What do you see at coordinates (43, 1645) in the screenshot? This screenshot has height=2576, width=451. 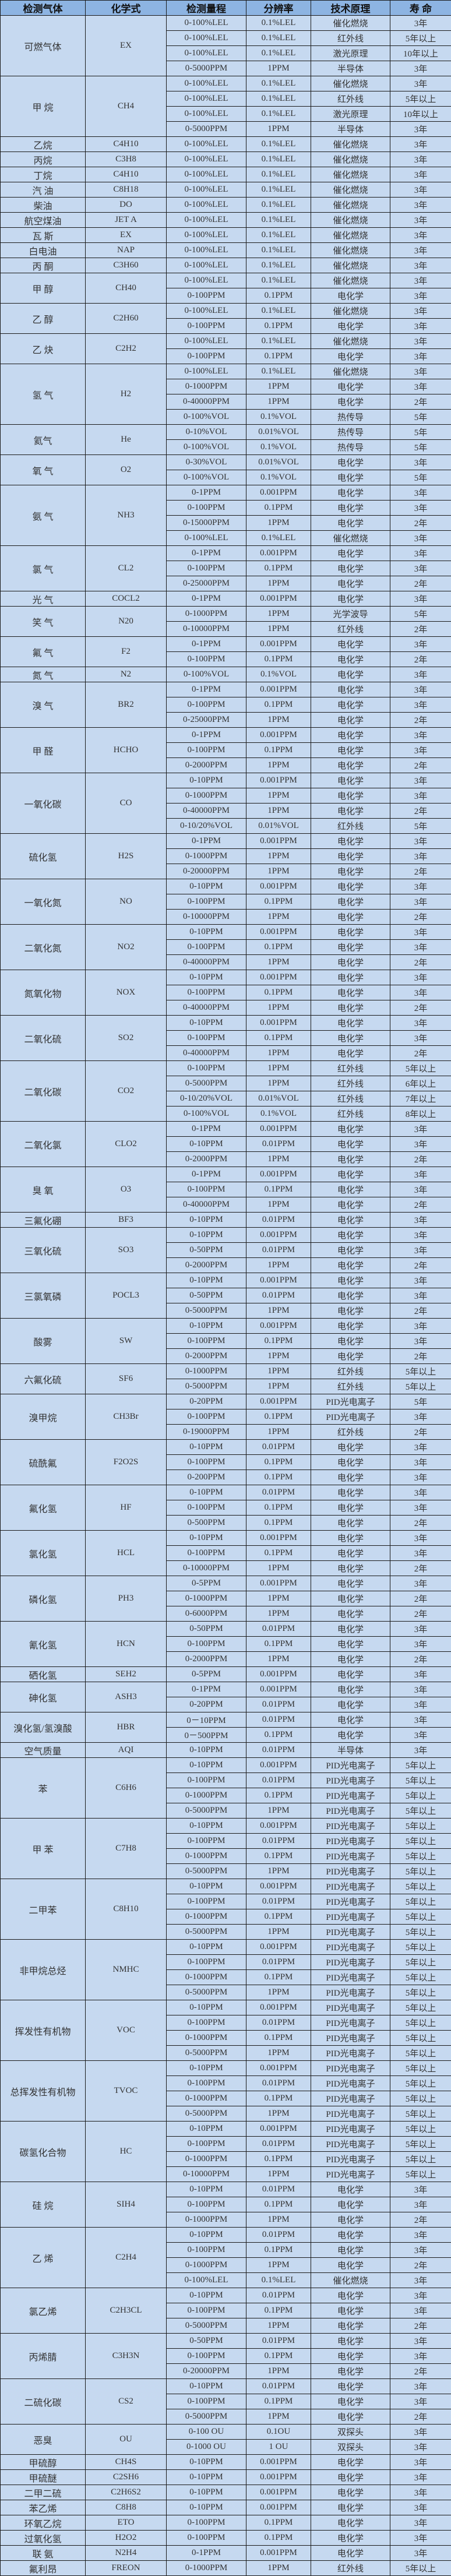 I see `gas-name-cell: 氰化氢` at bounding box center [43, 1645].